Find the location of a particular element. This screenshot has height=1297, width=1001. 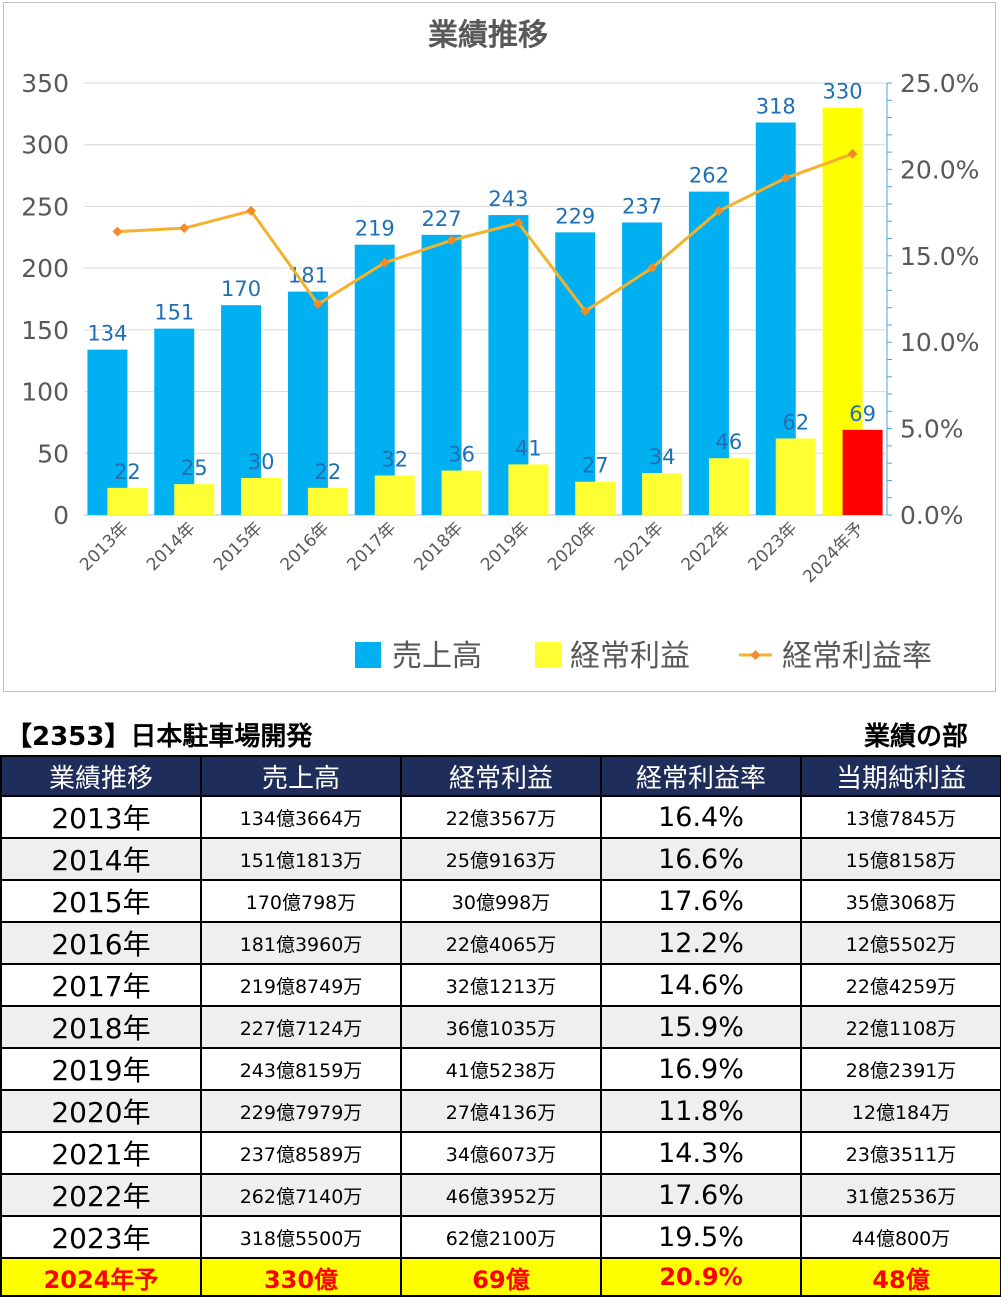

x-tick-label: 2016年 is located at coordinates (305, 546).